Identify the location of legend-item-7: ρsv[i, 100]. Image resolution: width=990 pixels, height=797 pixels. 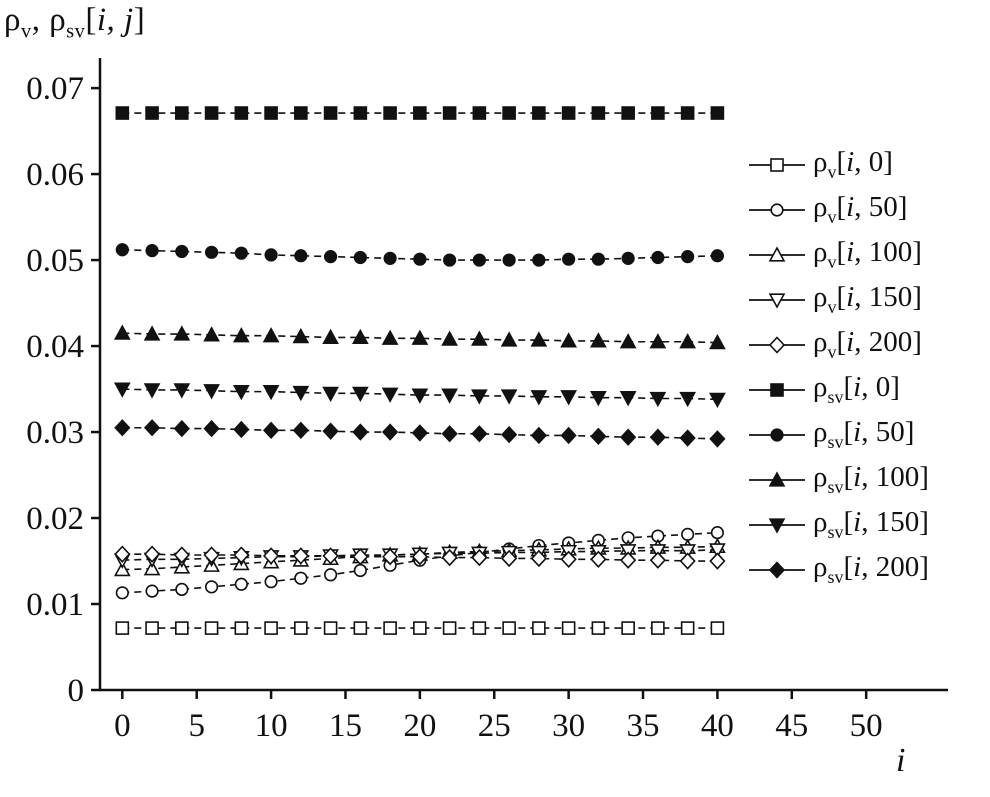
(838, 479).